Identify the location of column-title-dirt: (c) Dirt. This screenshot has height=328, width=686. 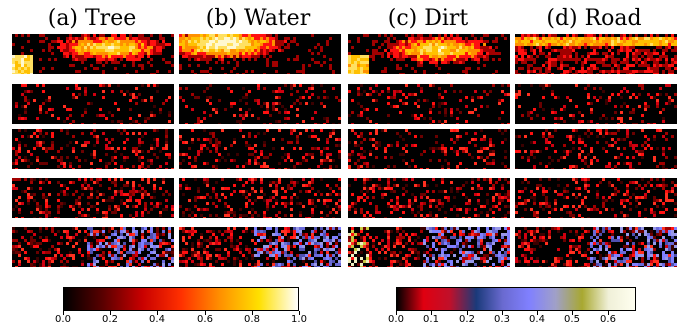
(428, 18).